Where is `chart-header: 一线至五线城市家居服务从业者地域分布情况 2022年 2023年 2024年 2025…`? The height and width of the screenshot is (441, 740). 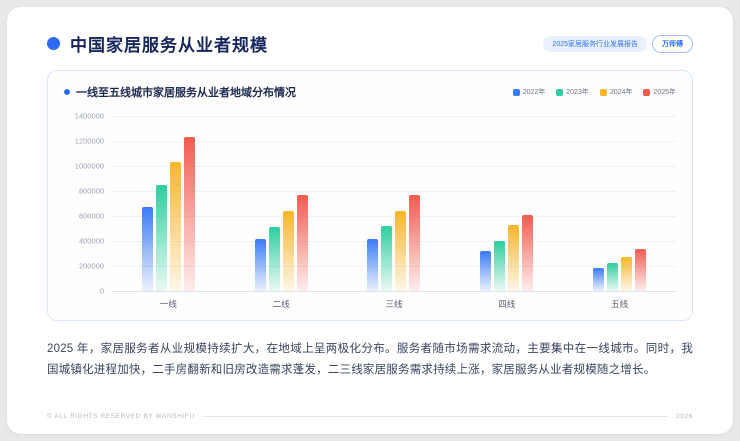
chart-header: 一线至五线城市家居服务从业者地域分布情况 2022年 2023年 2024年 2025… is located at coordinates (370, 92).